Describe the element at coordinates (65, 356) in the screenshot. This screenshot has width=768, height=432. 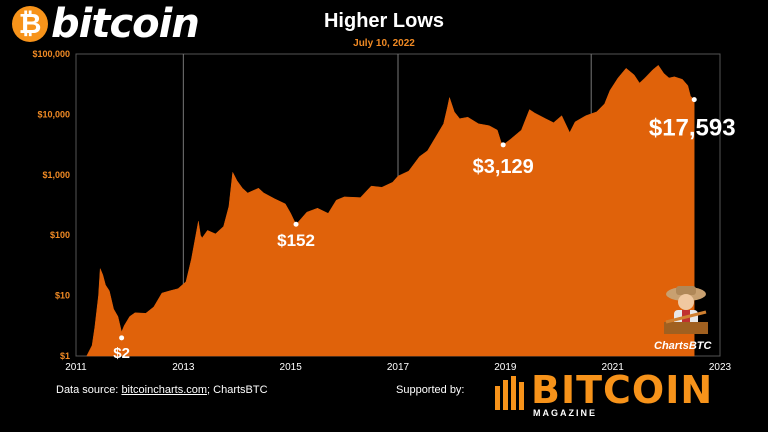
I see `y-tick-label: $1` at that location.